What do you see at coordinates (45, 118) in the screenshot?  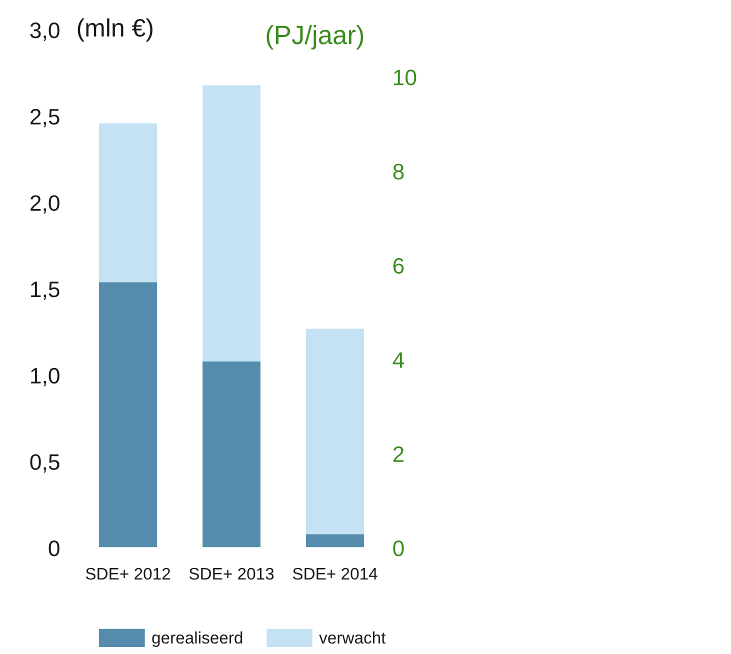 I see `y-tick-label: 2,5` at bounding box center [45, 118].